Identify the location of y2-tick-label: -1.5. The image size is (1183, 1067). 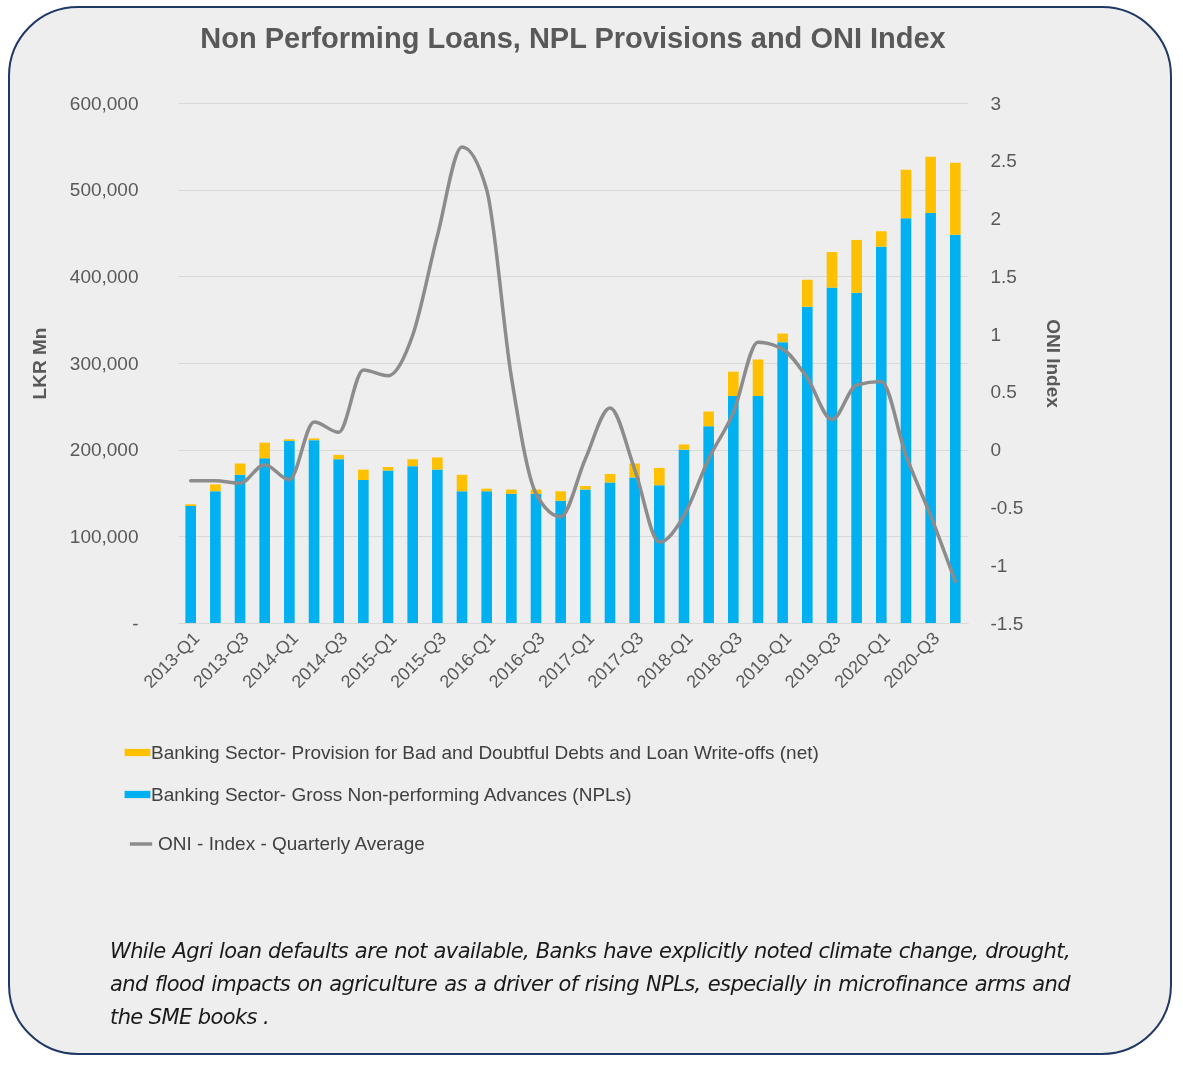
(1007, 623).